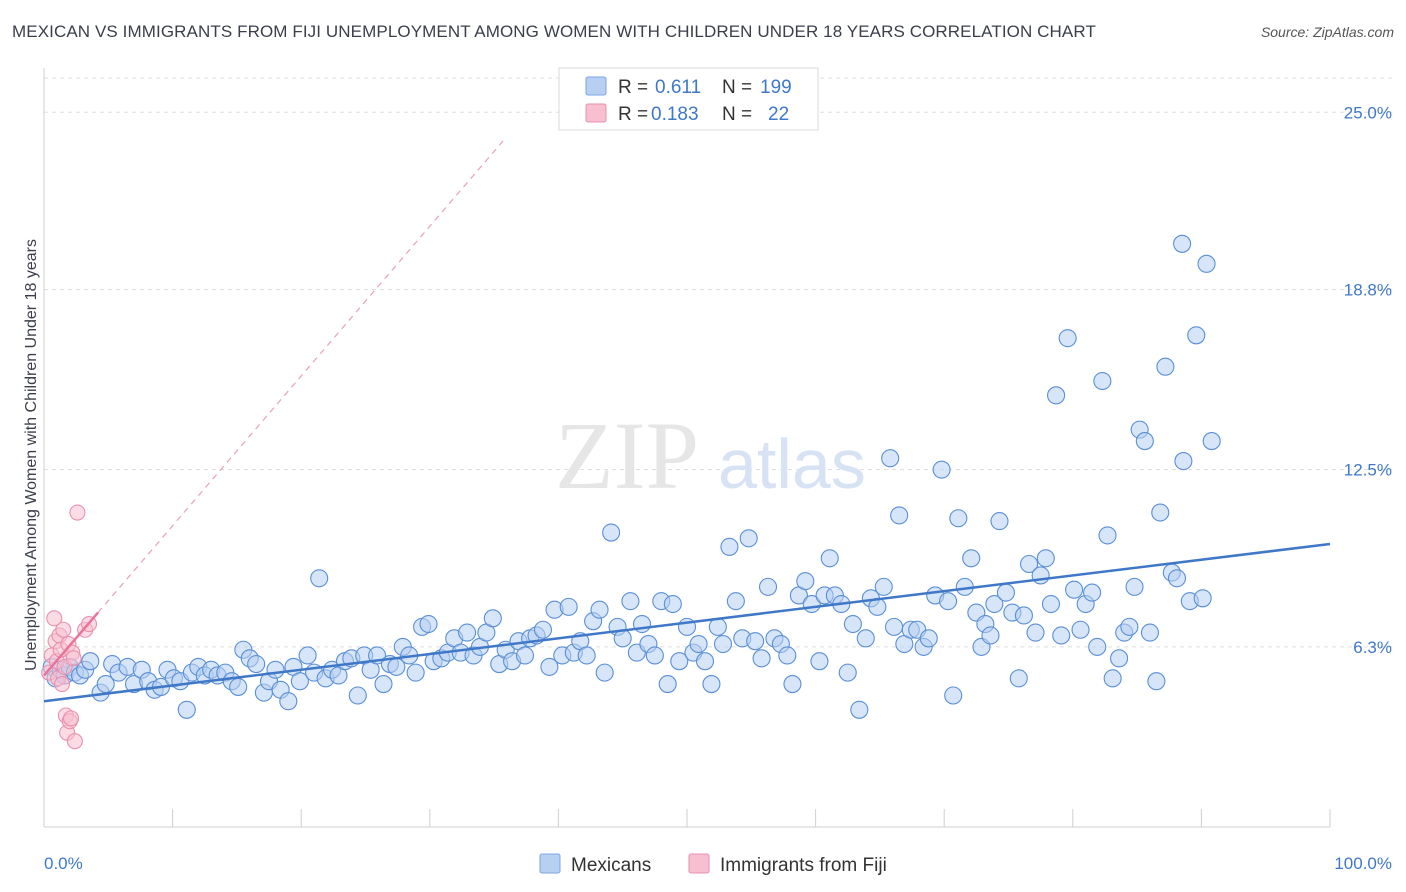 The image size is (1406, 892). I want to click on source-label: Source: ZipAtlas.com, so click(1327, 32).